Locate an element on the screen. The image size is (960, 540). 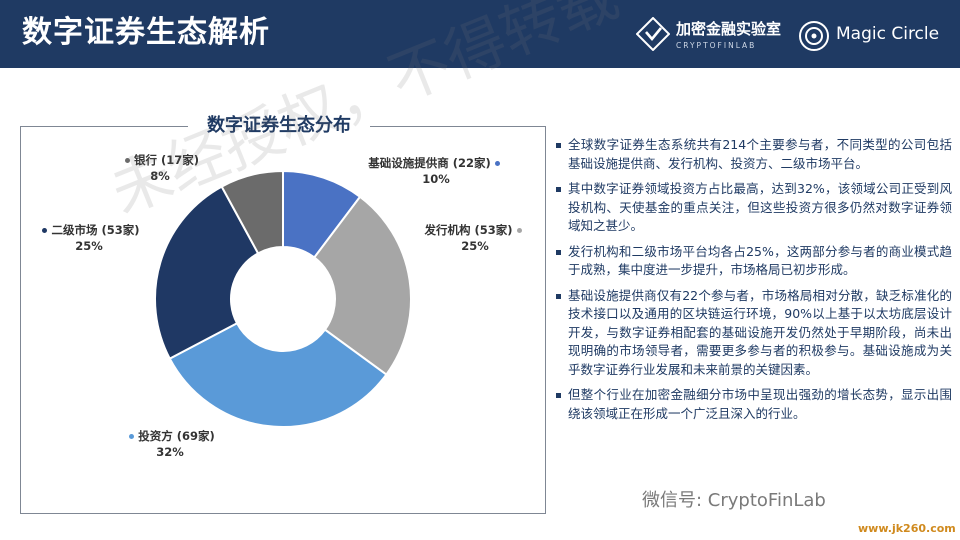
site-url: www.jk260.com is located at coordinates (907, 528).